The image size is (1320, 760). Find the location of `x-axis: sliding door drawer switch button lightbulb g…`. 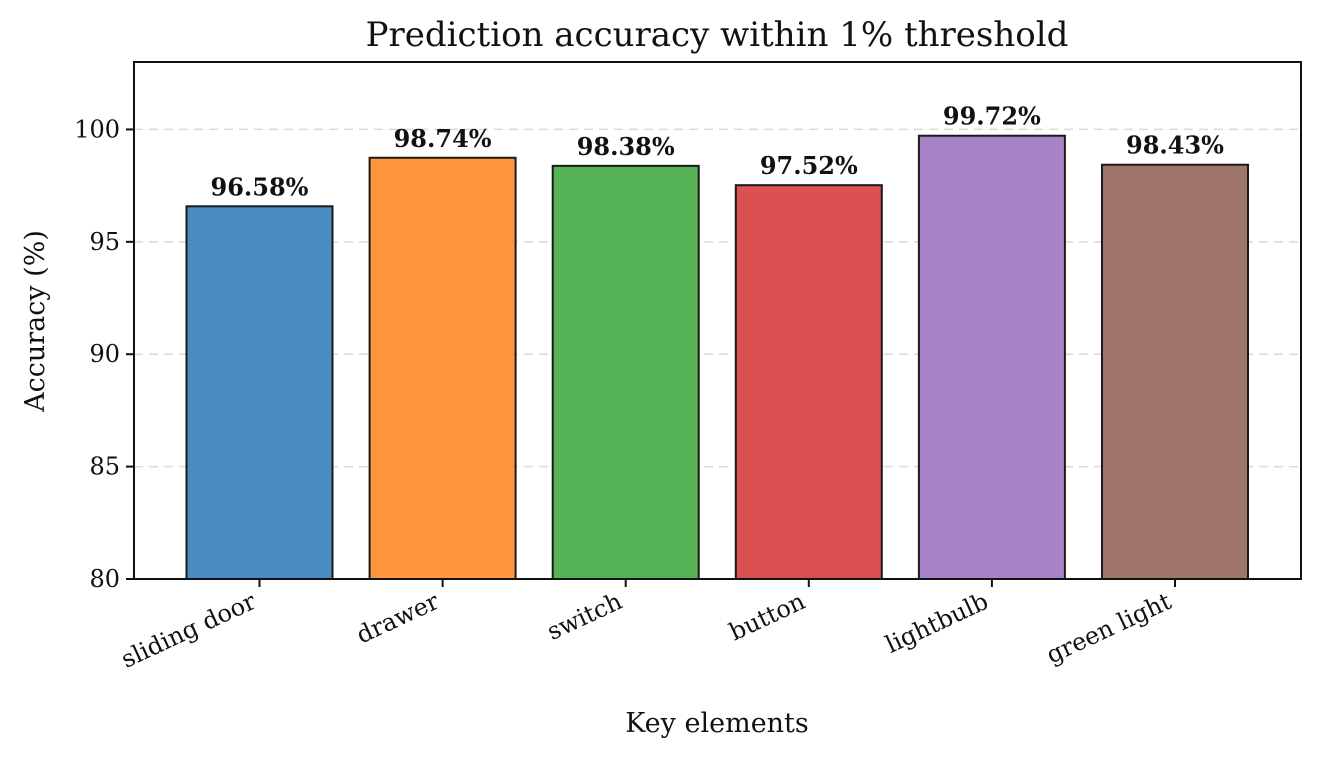

x-axis: sliding door drawer switch button lightbulb g… is located at coordinates (646, 626).